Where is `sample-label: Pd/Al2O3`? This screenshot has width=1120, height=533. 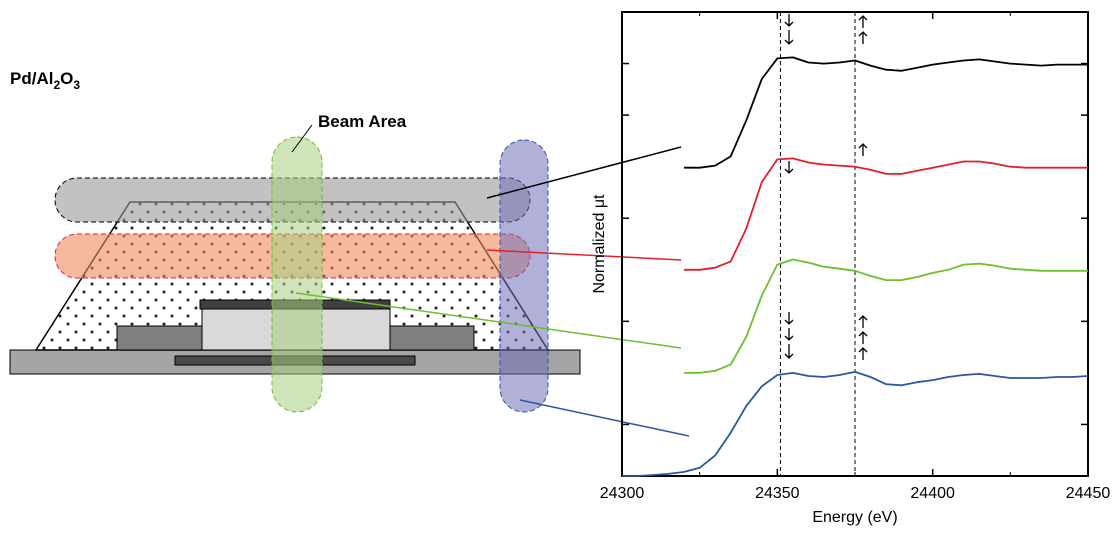 sample-label: Pd/Al2O3 is located at coordinates (45, 80).